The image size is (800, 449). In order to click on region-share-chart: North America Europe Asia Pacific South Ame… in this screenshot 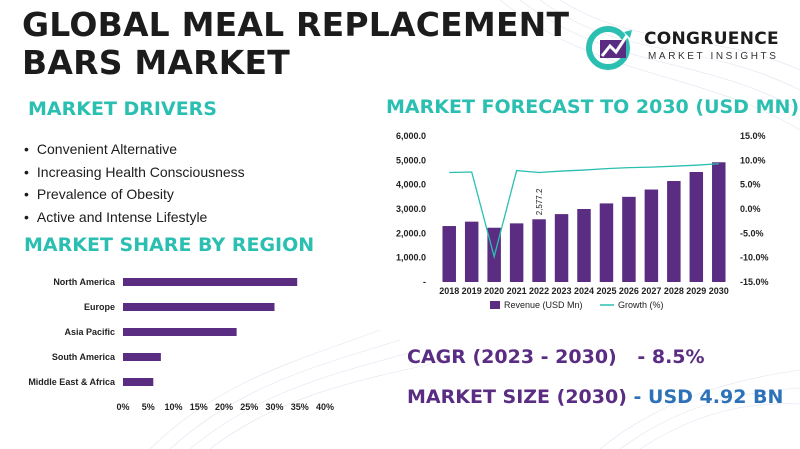, I will do `click(181, 344)`.